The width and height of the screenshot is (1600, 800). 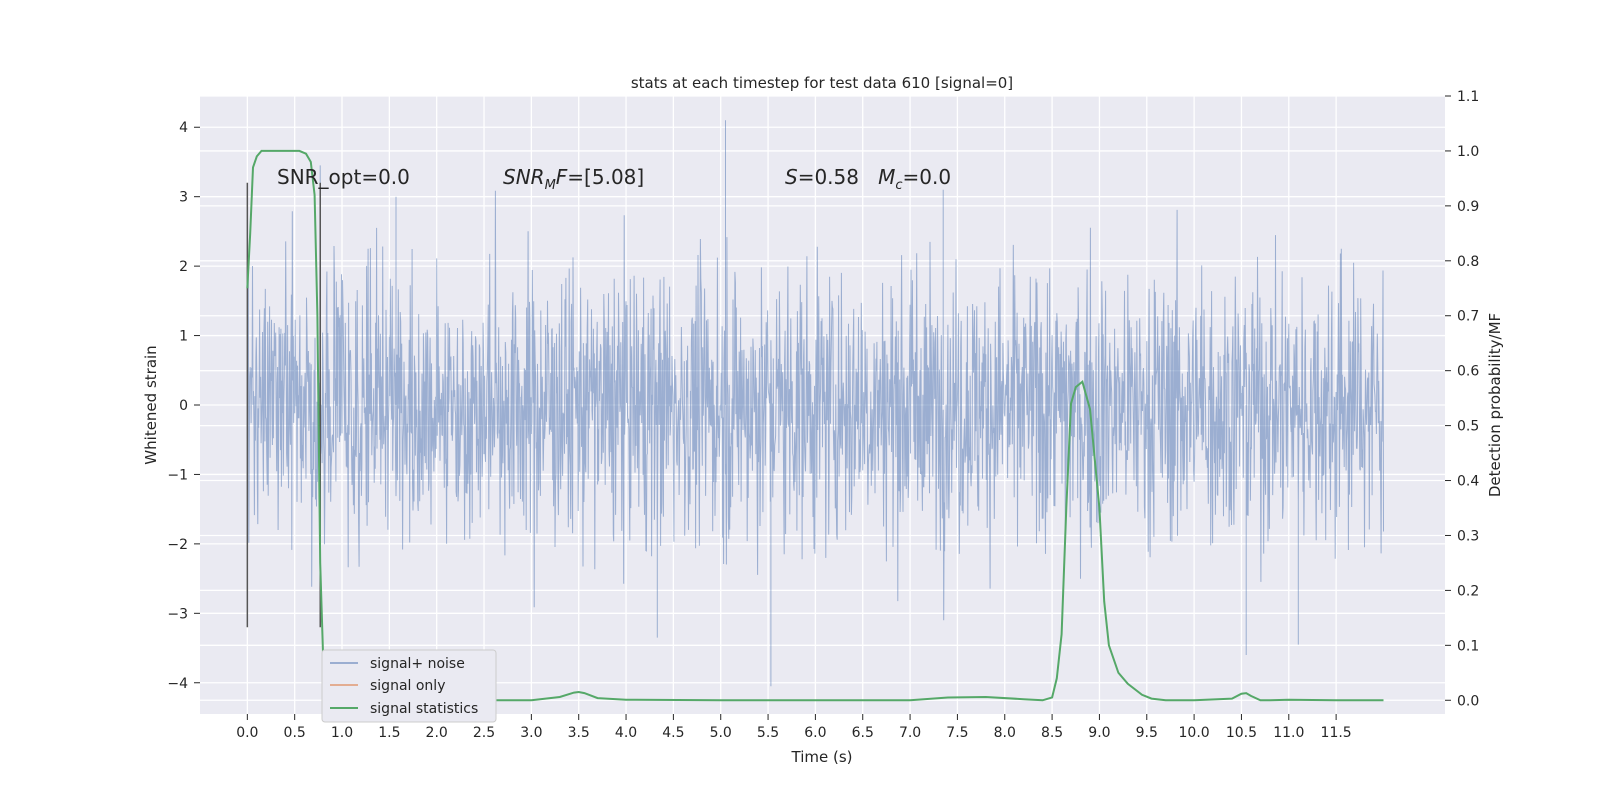 What do you see at coordinates (1468, 591) in the screenshot?
I see `y-right-tick-label: 0.2` at bounding box center [1468, 591].